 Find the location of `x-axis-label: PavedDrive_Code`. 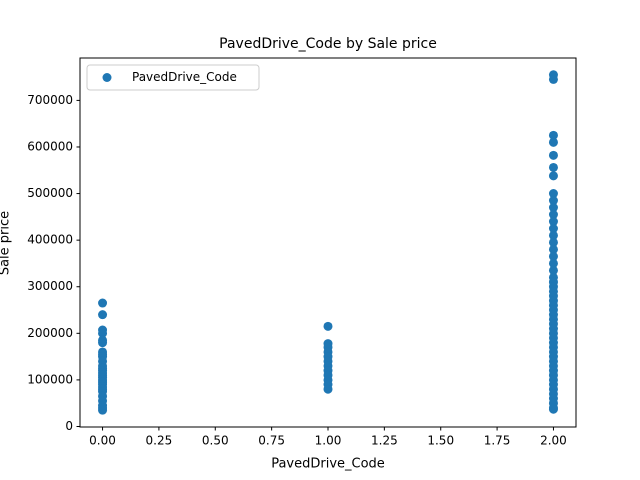

x-axis-label: PavedDrive_Code is located at coordinates (328, 464).